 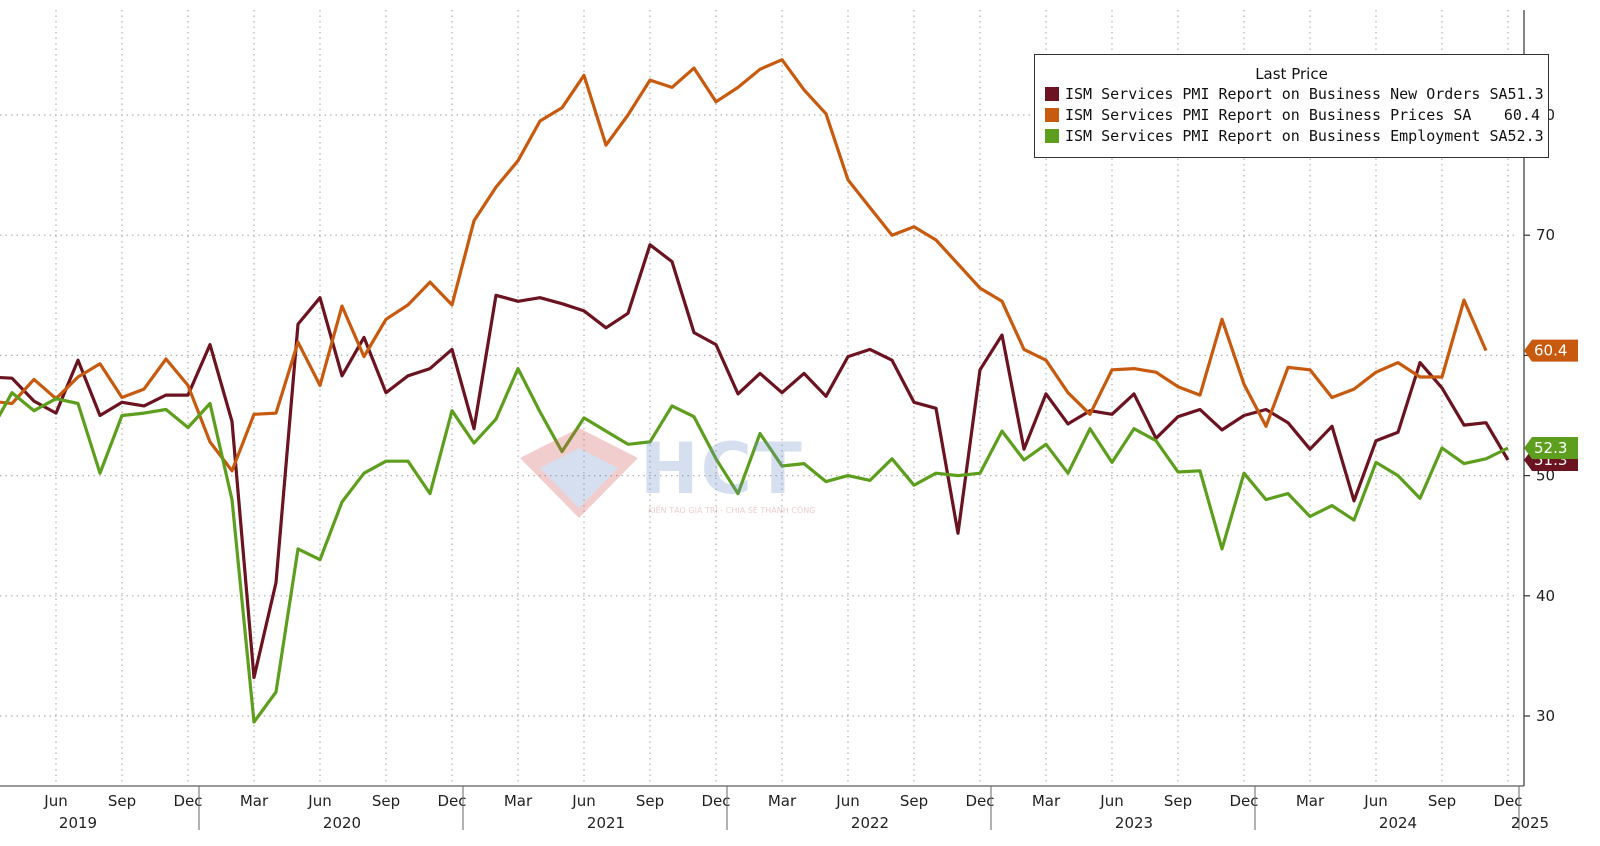 I want to click on year-label: 2020, so click(x=342, y=823).